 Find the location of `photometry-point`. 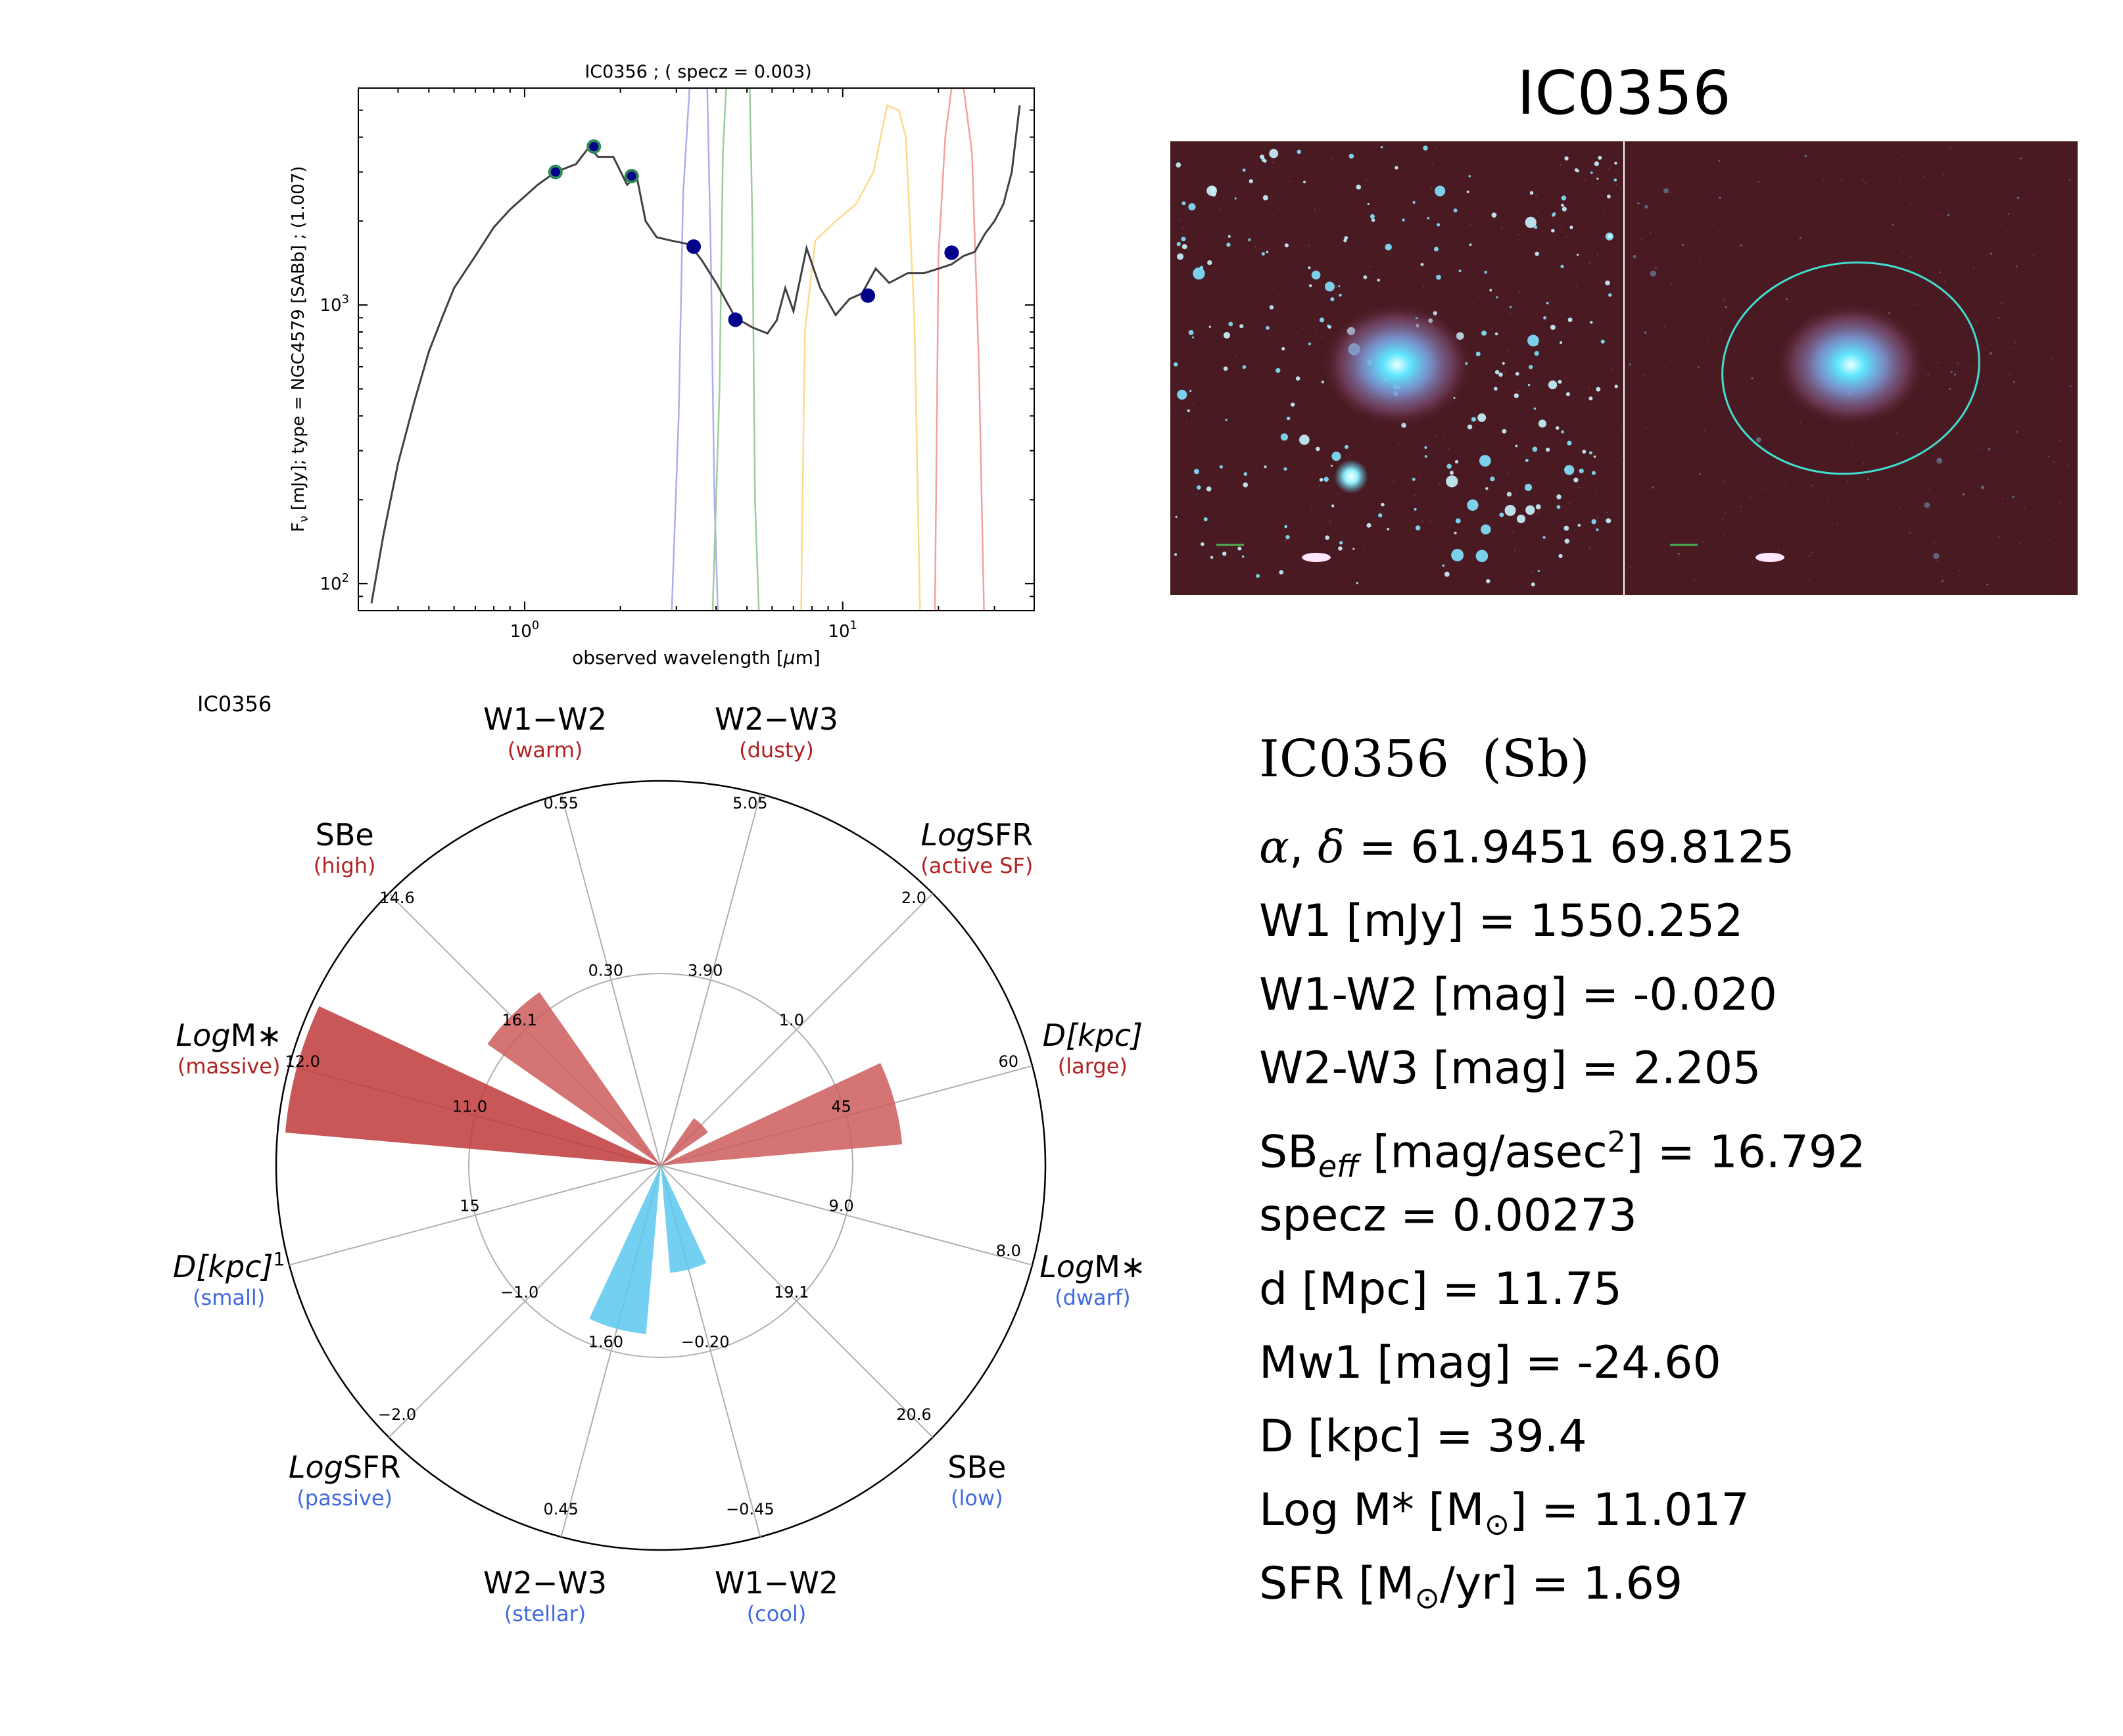

photometry-point is located at coordinates (555, 172).